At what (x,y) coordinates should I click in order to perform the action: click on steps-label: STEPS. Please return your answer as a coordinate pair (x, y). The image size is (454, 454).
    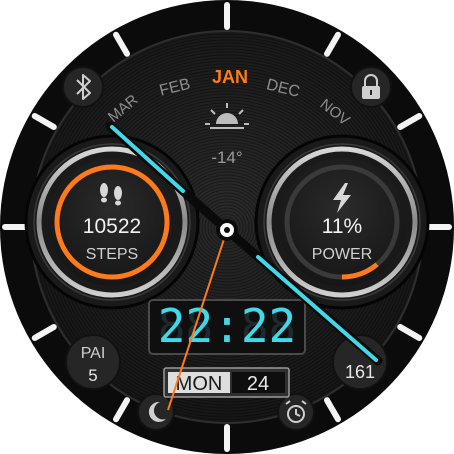
    Looking at the image, I should click on (112, 254).